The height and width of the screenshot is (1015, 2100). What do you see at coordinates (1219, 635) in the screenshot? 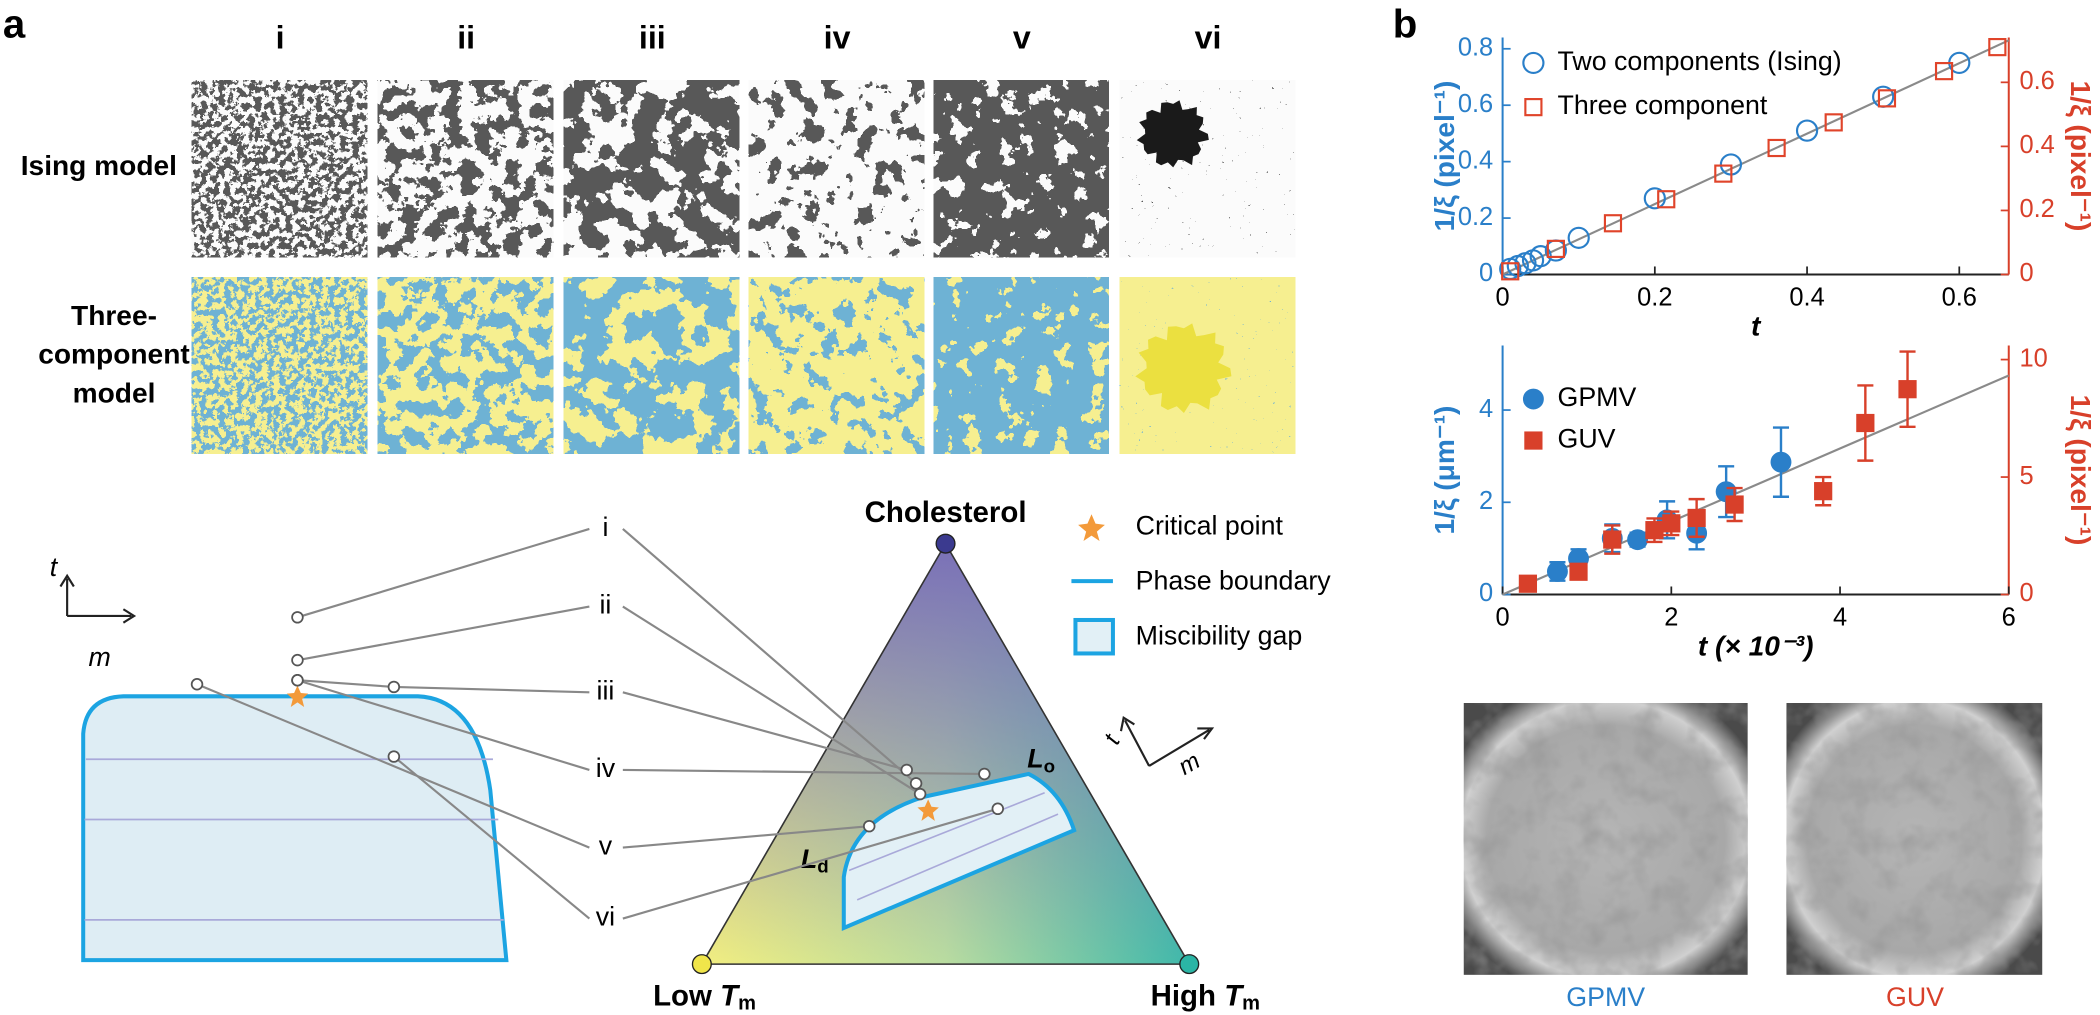
I see `legend-text: Miscibility gap` at bounding box center [1219, 635].